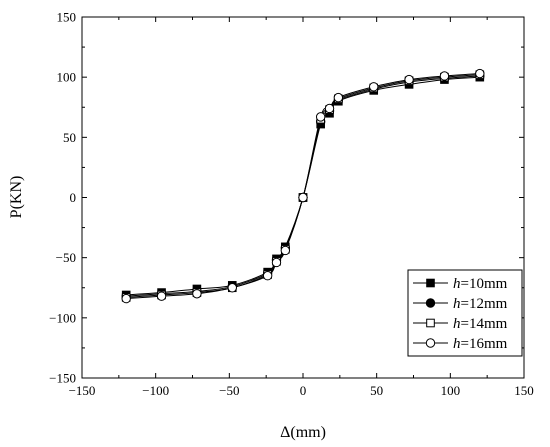 The height and width of the screenshot is (447, 550). I want to click on y-tick-label: 100, so click(67, 77).